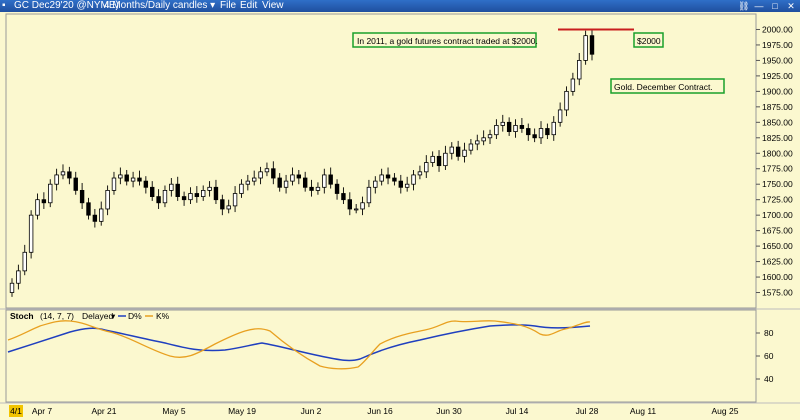  I want to click on time-tick-label: Jun 30, so click(449, 411).